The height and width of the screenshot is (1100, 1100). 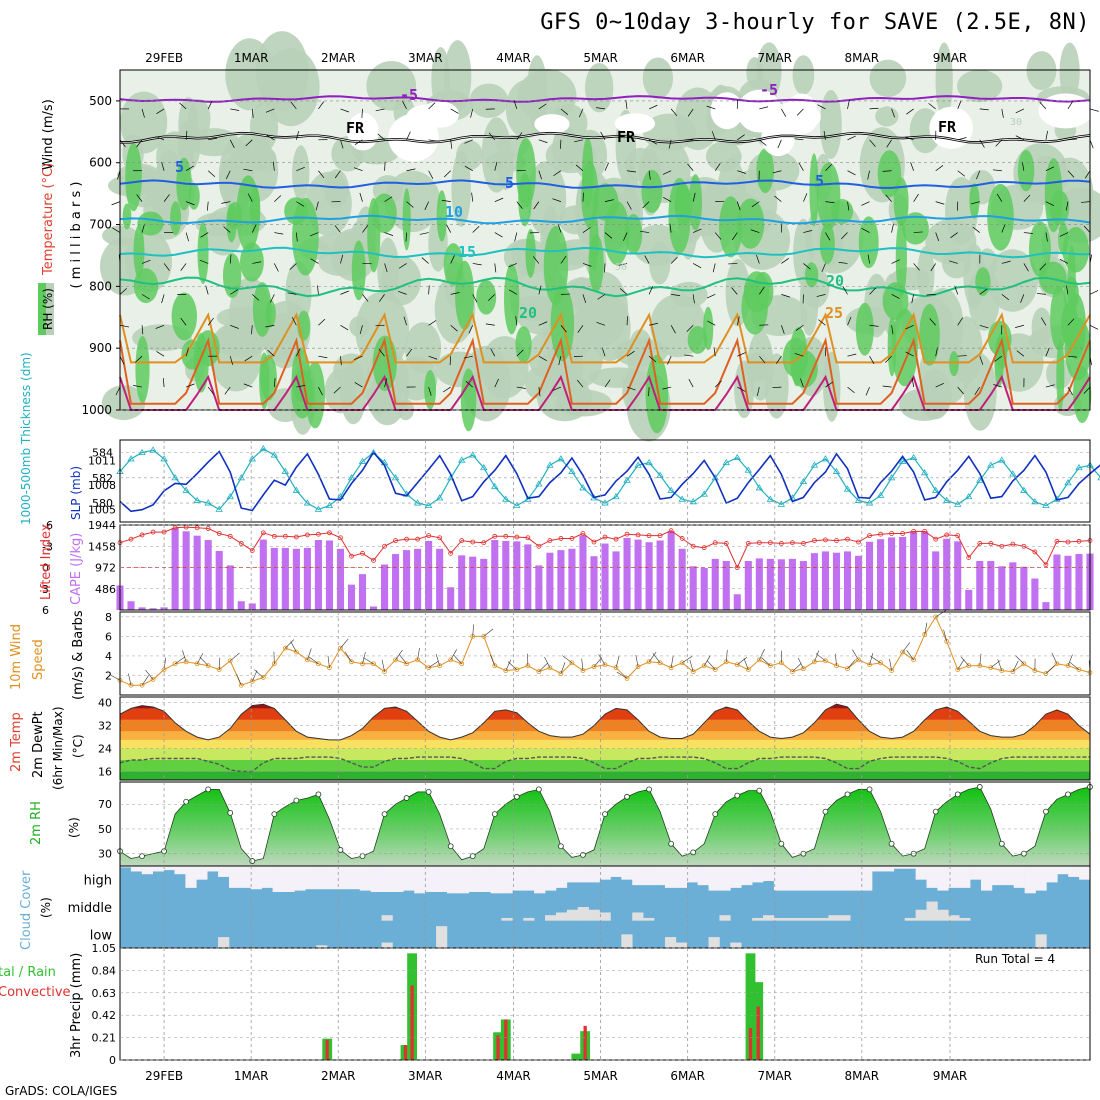 I want to click on upper-ytick-label: 1000, so click(x=96, y=410).